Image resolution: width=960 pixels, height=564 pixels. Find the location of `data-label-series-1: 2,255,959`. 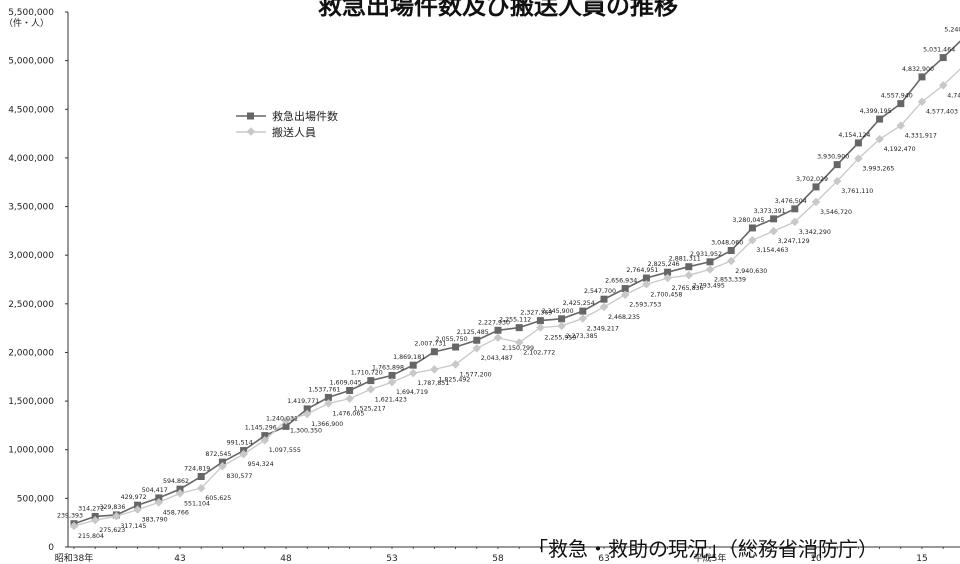

data-label-series-1: 2,255,959 is located at coordinates (560, 338).